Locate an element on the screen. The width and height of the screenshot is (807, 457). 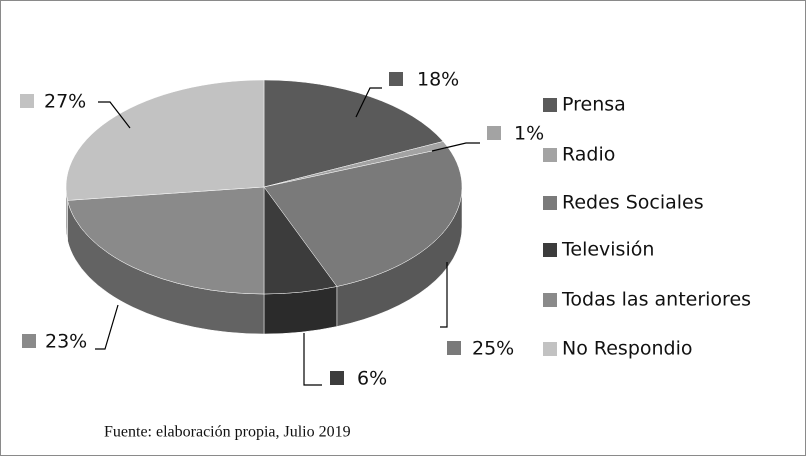
legend-label: Televisión is located at coordinates (607, 250).